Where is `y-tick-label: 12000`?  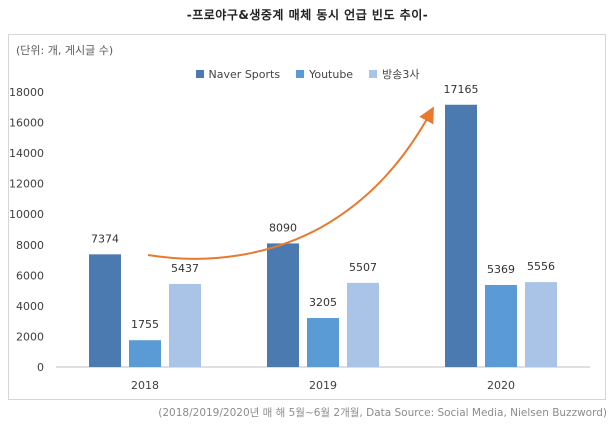
y-tick-label: 12000 is located at coordinates (26, 184).